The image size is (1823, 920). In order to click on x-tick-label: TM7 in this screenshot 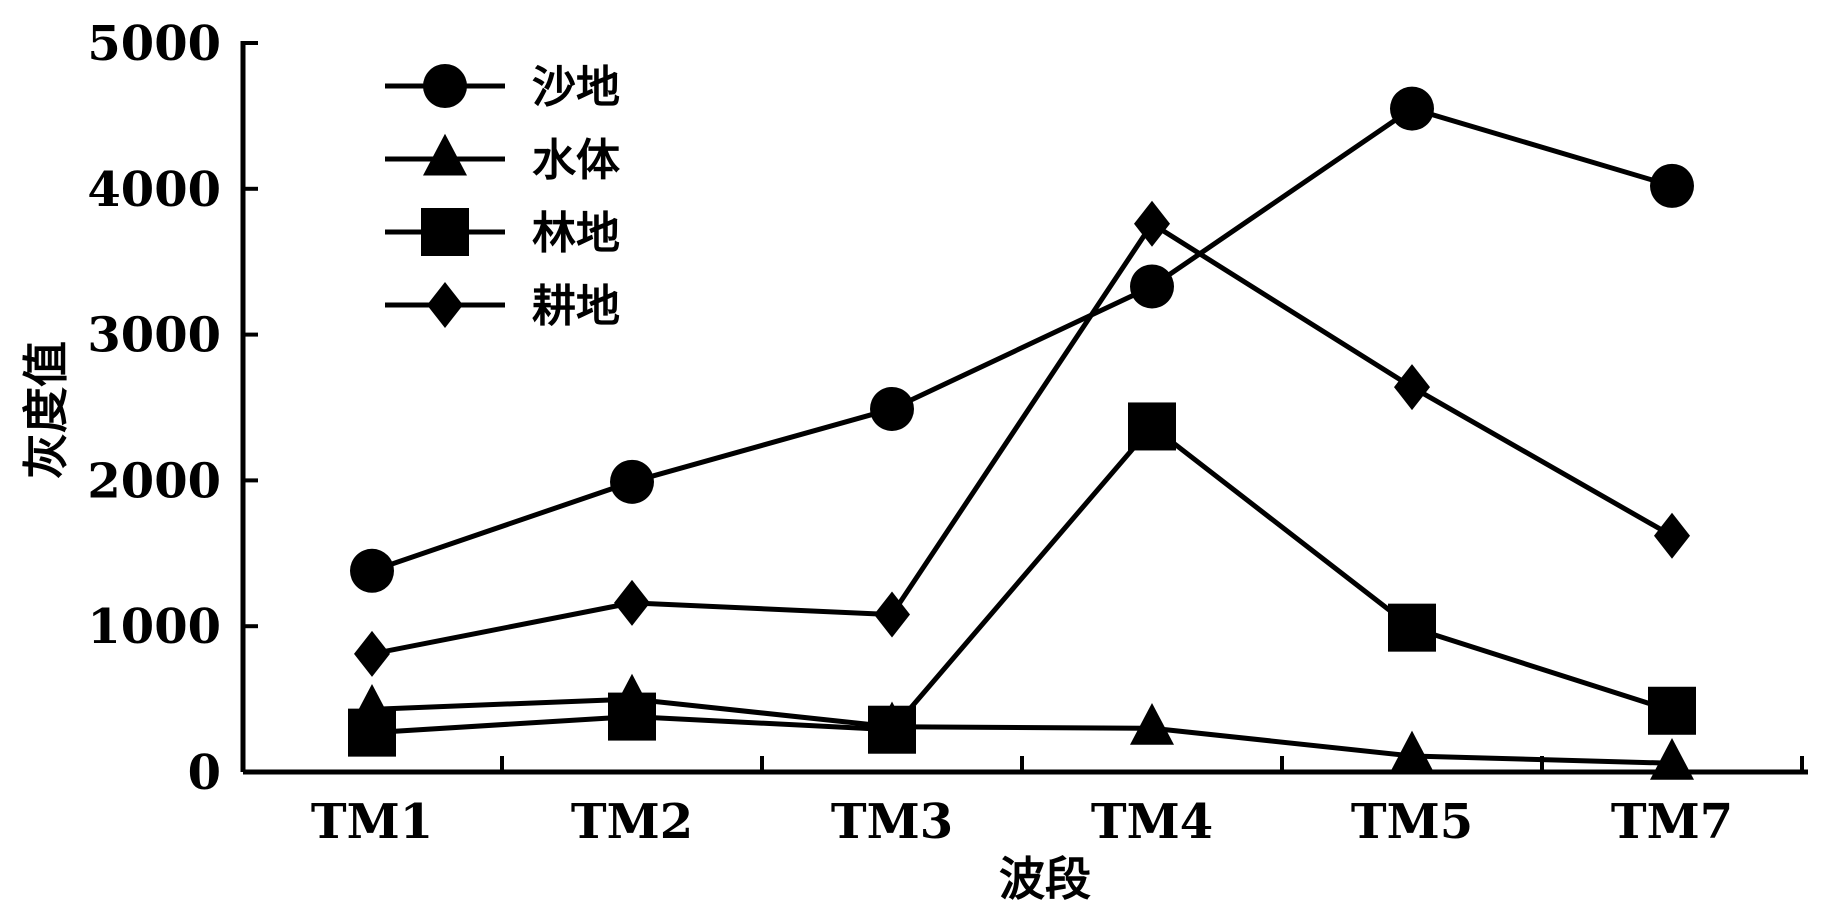, I will do `click(1672, 822)`.